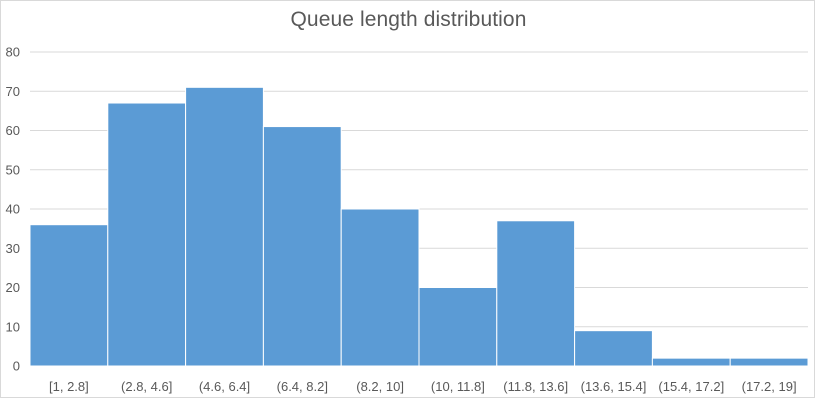  Describe the element at coordinates (302, 386) in the screenshot. I see `x-tick-label: (6.4, 8.2]` at that location.